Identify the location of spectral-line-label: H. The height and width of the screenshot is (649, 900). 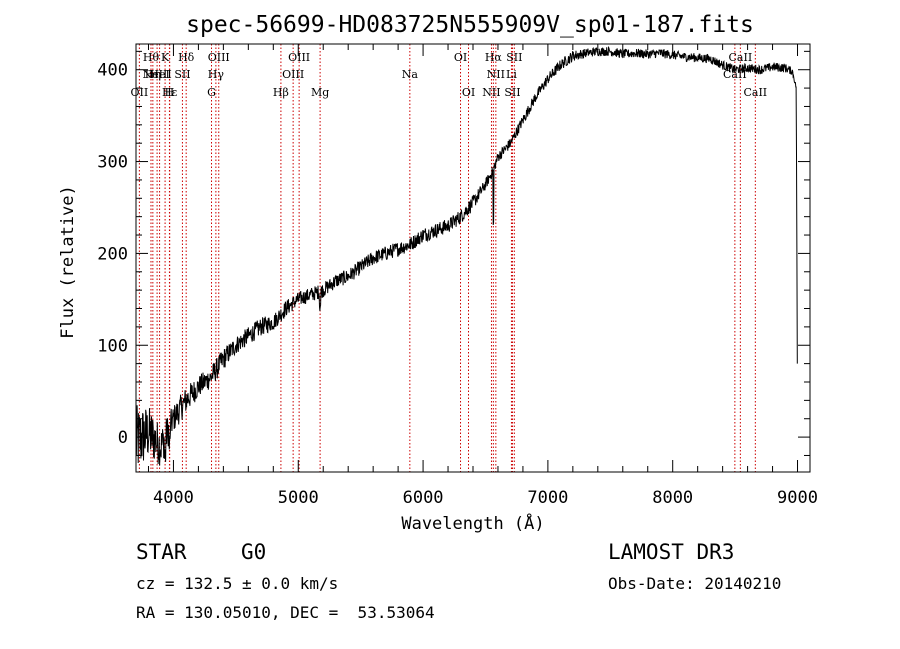
(170, 92).